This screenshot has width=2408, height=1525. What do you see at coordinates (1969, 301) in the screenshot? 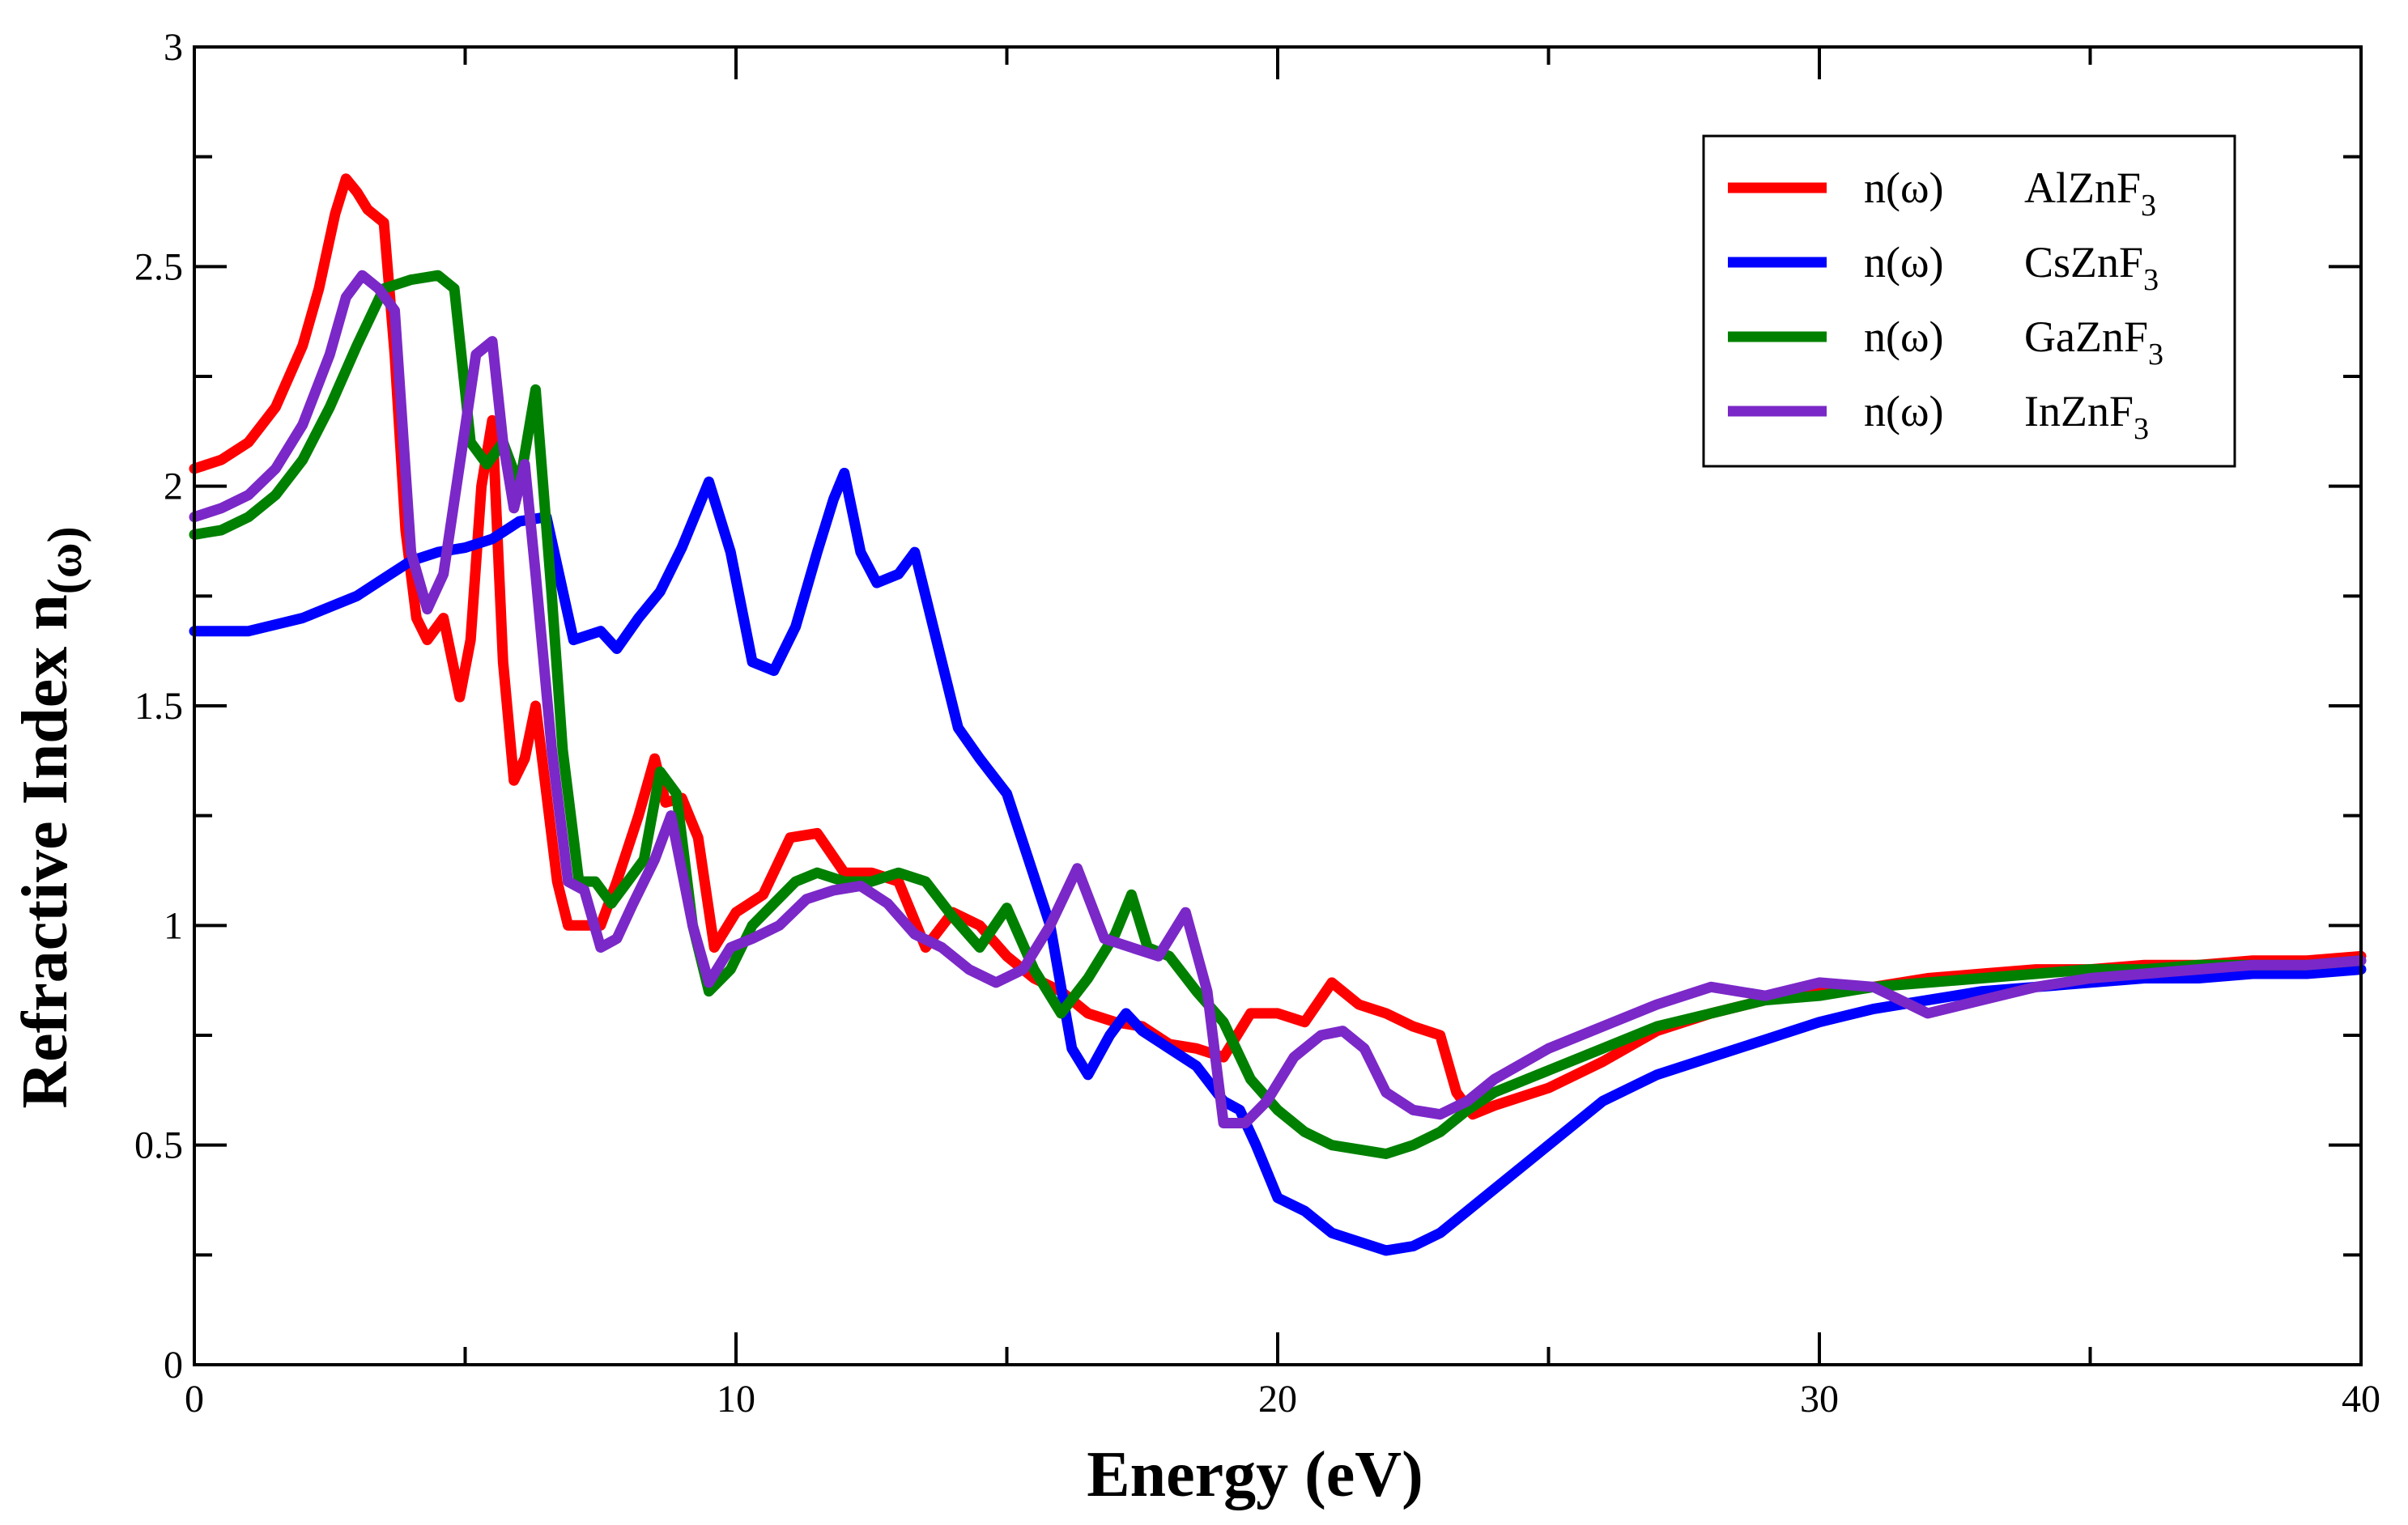
I see `legend: n(ω) AlZnF3 n(ω) CsZnF3 n(ω) GaZnF3 n(ω) InZnF3` at bounding box center [1969, 301].